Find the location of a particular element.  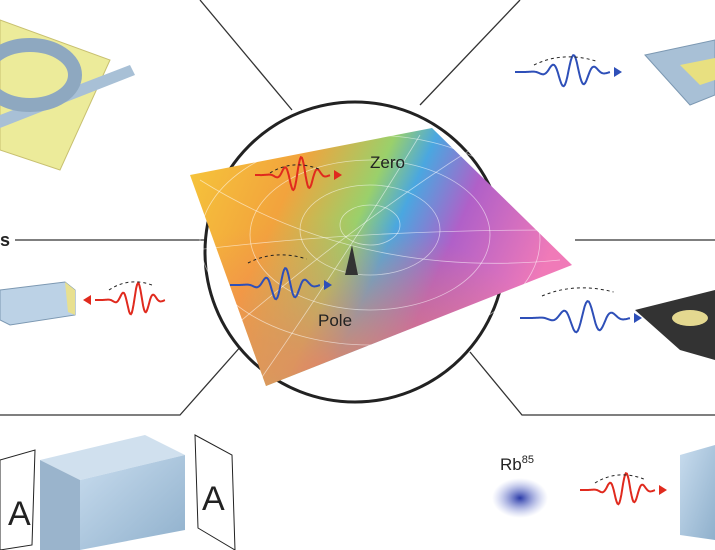

bottom-left-scene is located at coordinates (118, 492).